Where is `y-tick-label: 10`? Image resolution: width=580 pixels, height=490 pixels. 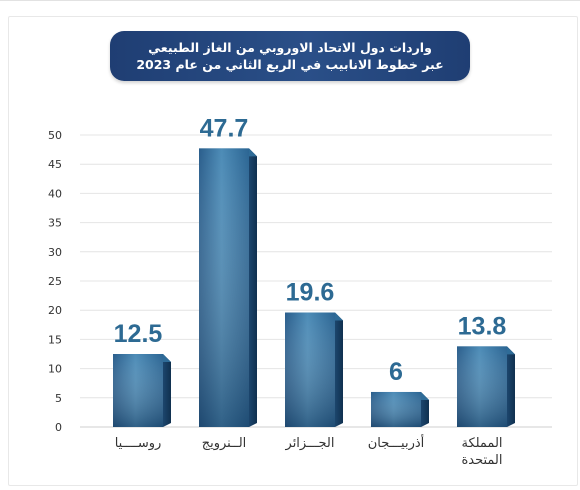 y-tick-label: 10 is located at coordinates (55, 369).